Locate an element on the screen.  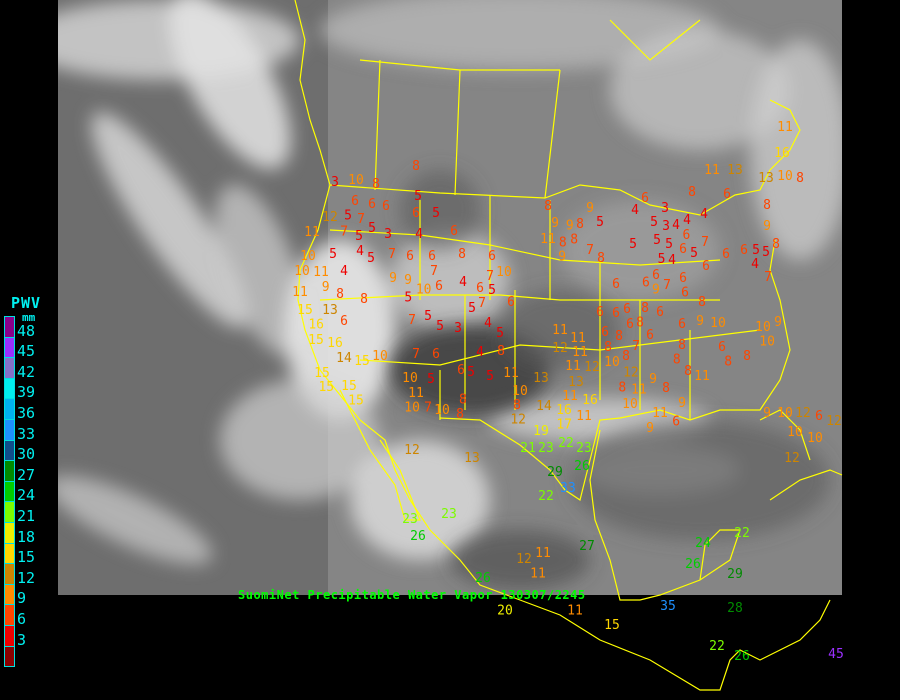
station-pwv-value: 21 is located at coordinates (528, 448).